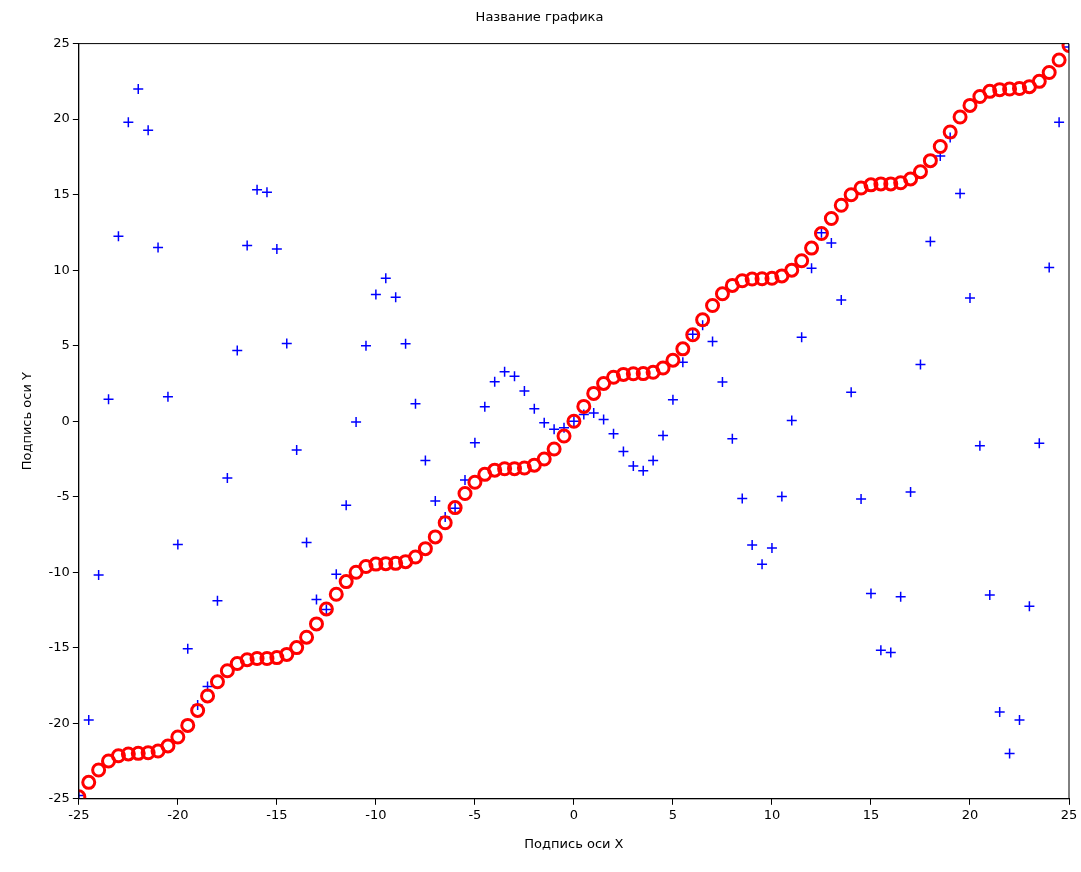  Describe the element at coordinates (27, 421) in the screenshot. I see `y-axis-title: Подпись оси Y` at that location.